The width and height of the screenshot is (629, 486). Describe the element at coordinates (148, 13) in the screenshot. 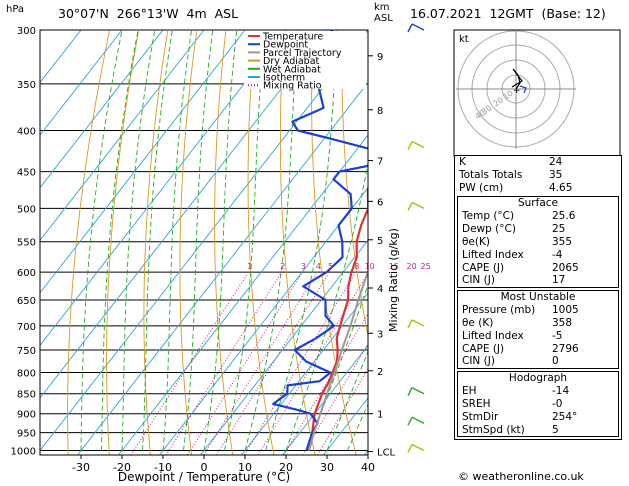

I see `location-title: 30°07'N 266°13'W 4m ASL` at that location.